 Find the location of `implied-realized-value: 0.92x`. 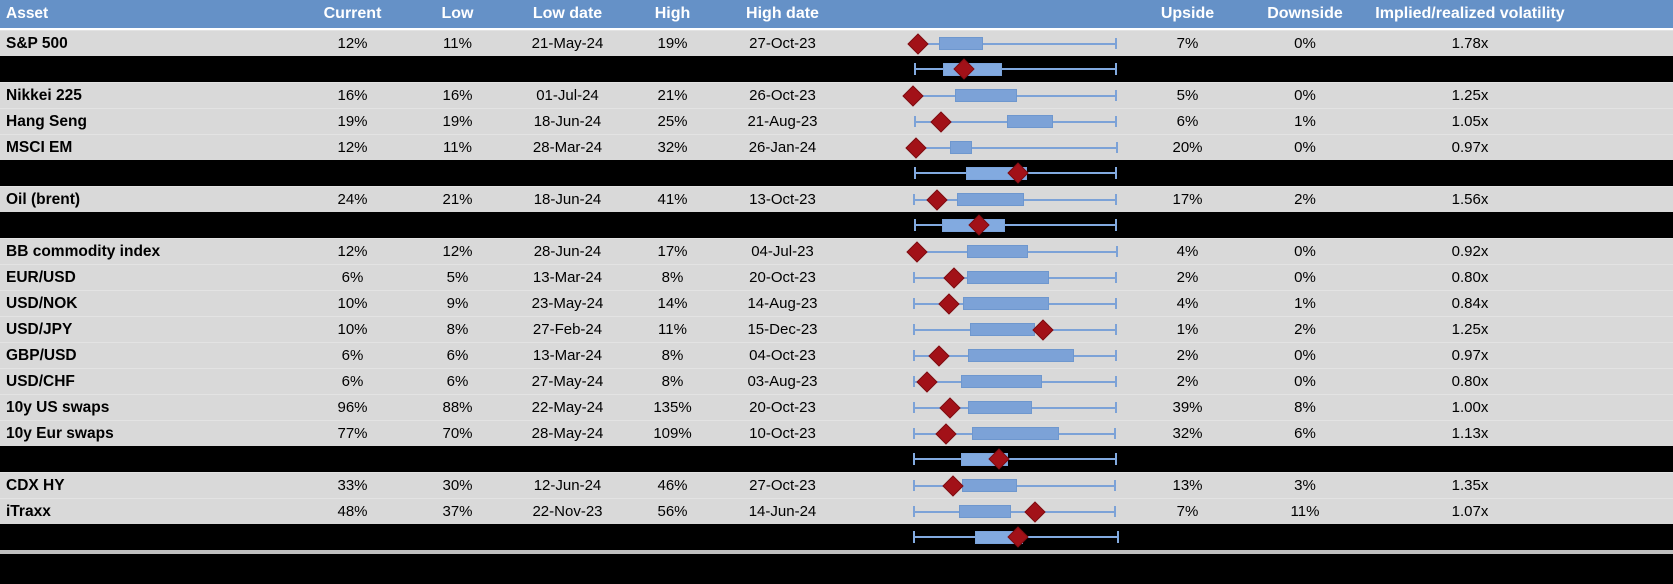

implied-realized-value: 0.92x is located at coordinates (1470, 251).